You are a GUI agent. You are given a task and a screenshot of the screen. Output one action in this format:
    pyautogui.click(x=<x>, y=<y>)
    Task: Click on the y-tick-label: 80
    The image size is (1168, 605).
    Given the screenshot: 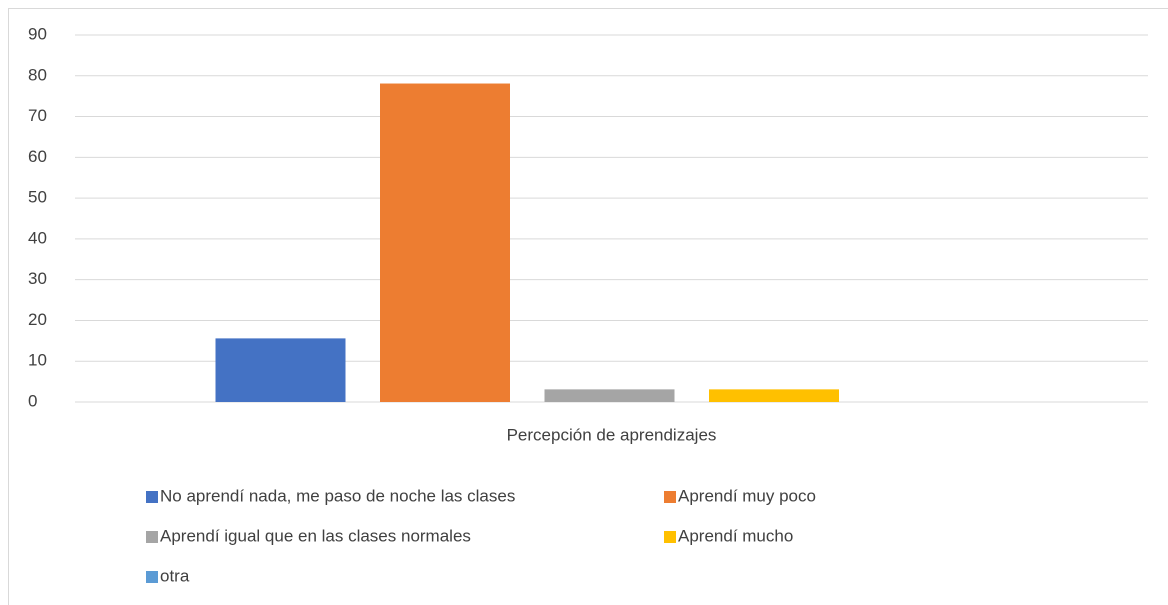 What is the action you would take?
    pyautogui.click(x=37, y=74)
    